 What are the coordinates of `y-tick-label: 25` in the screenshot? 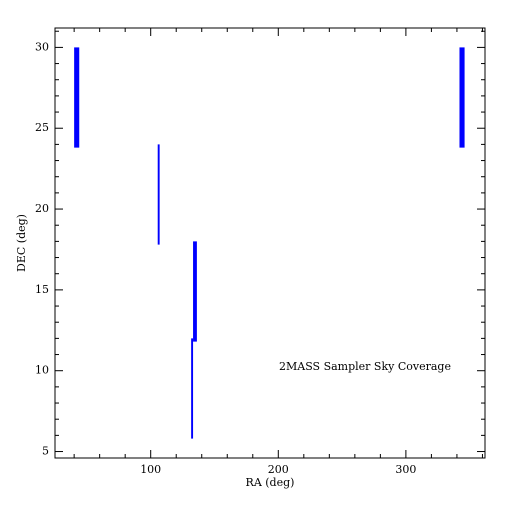 It's located at (42, 127).